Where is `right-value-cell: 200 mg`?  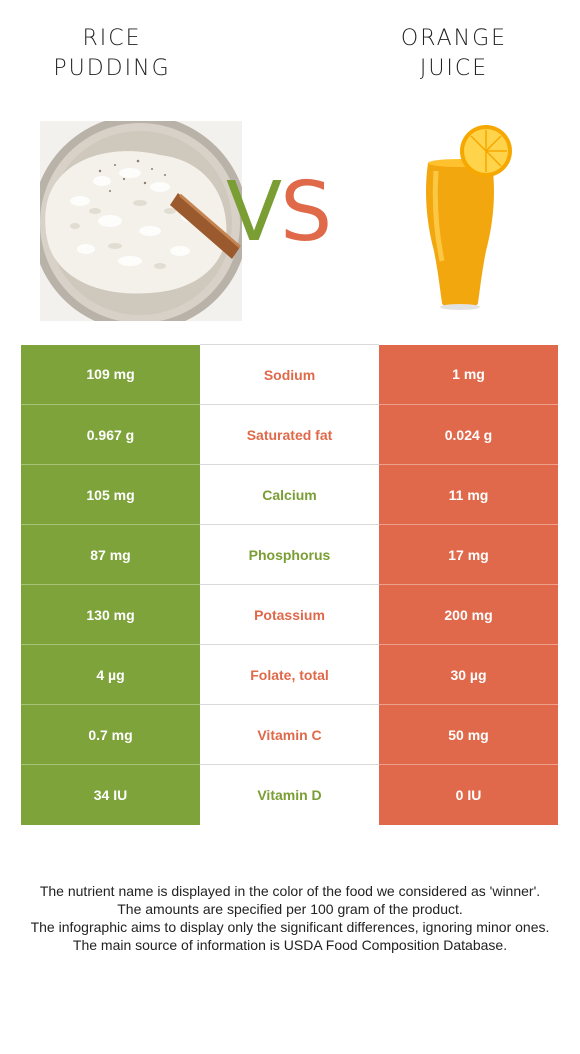 right-value-cell: 200 mg is located at coordinates (468, 614).